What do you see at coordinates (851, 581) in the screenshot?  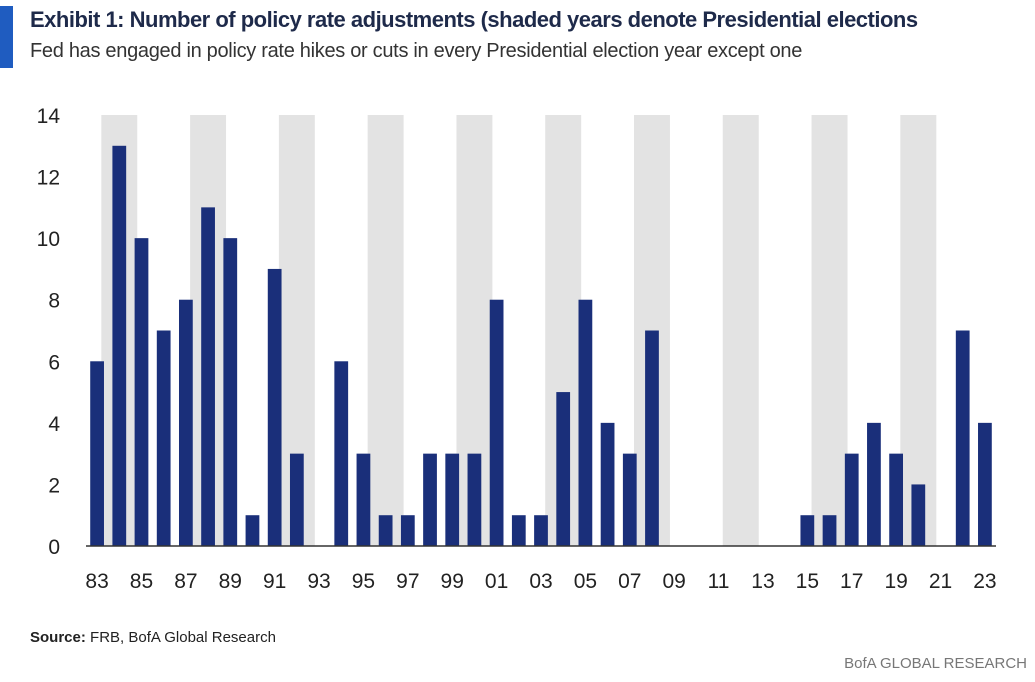 I see `x-tick-label: 17` at bounding box center [851, 581].